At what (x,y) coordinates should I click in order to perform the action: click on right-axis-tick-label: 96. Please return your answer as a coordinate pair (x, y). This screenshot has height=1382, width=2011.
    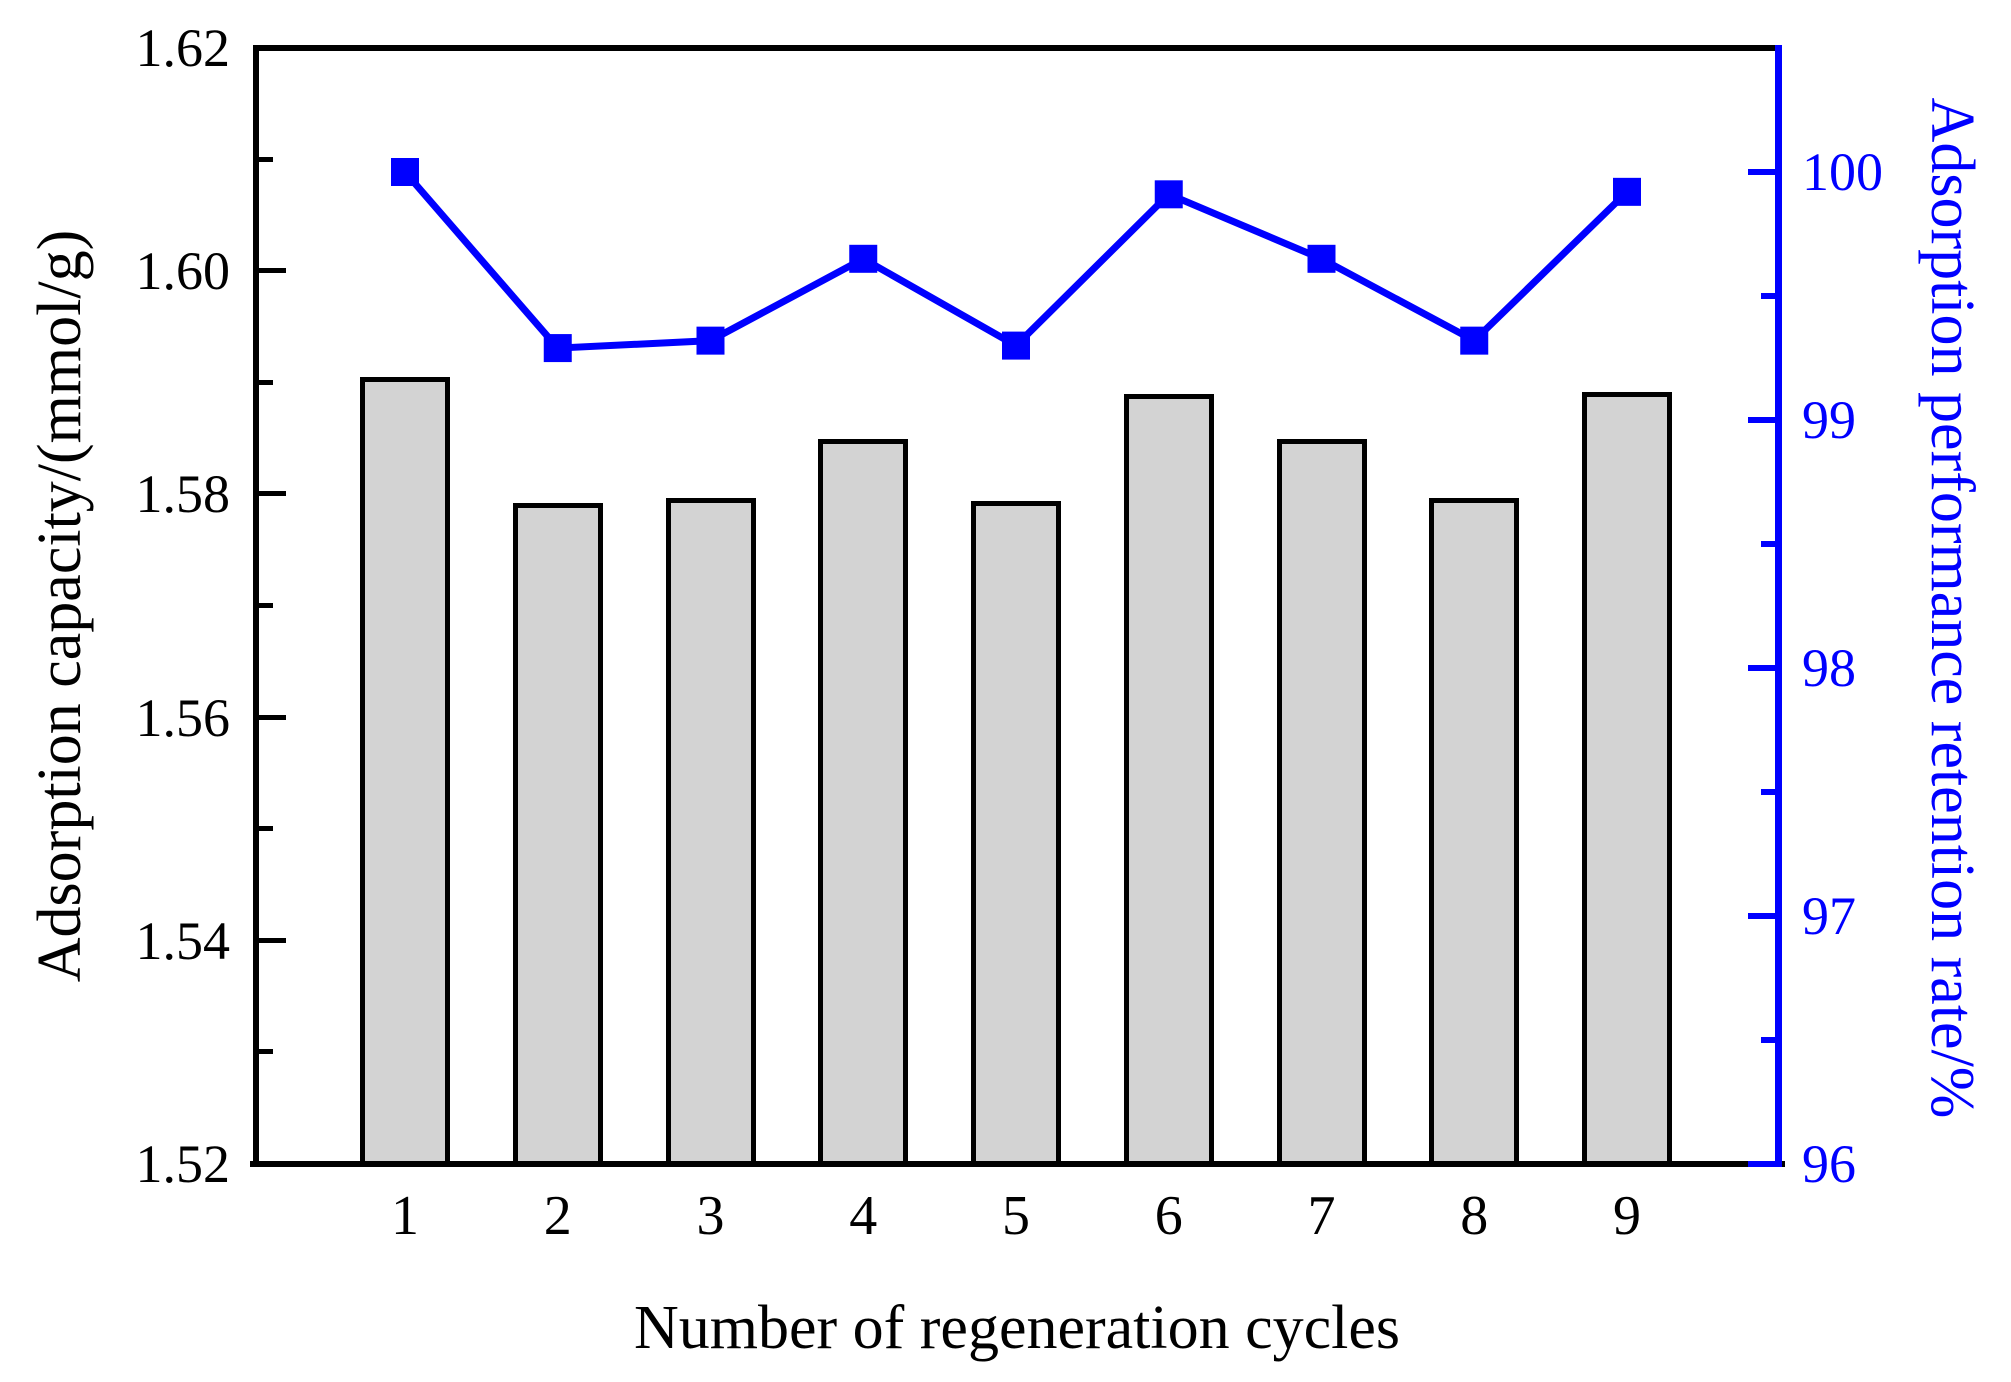
    Looking at the image, I should click on (1829, 1164).